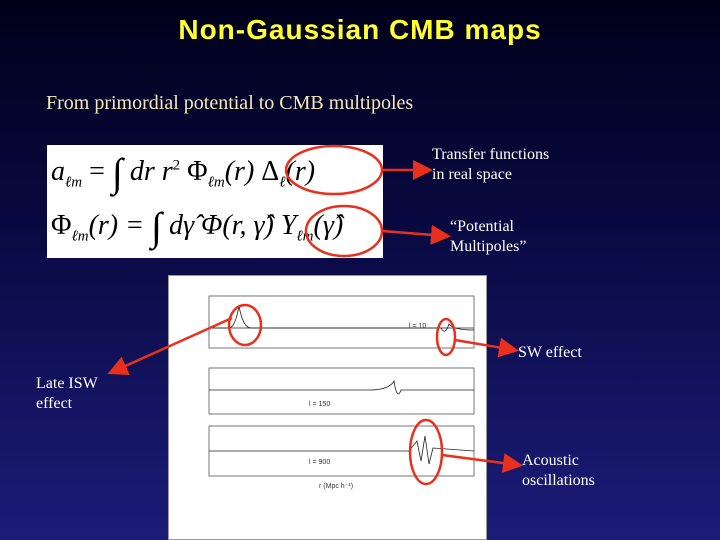  Describe the element at coordinates (482, 226) in the screenshot. I see `annotation-line: “Potential` at that location.